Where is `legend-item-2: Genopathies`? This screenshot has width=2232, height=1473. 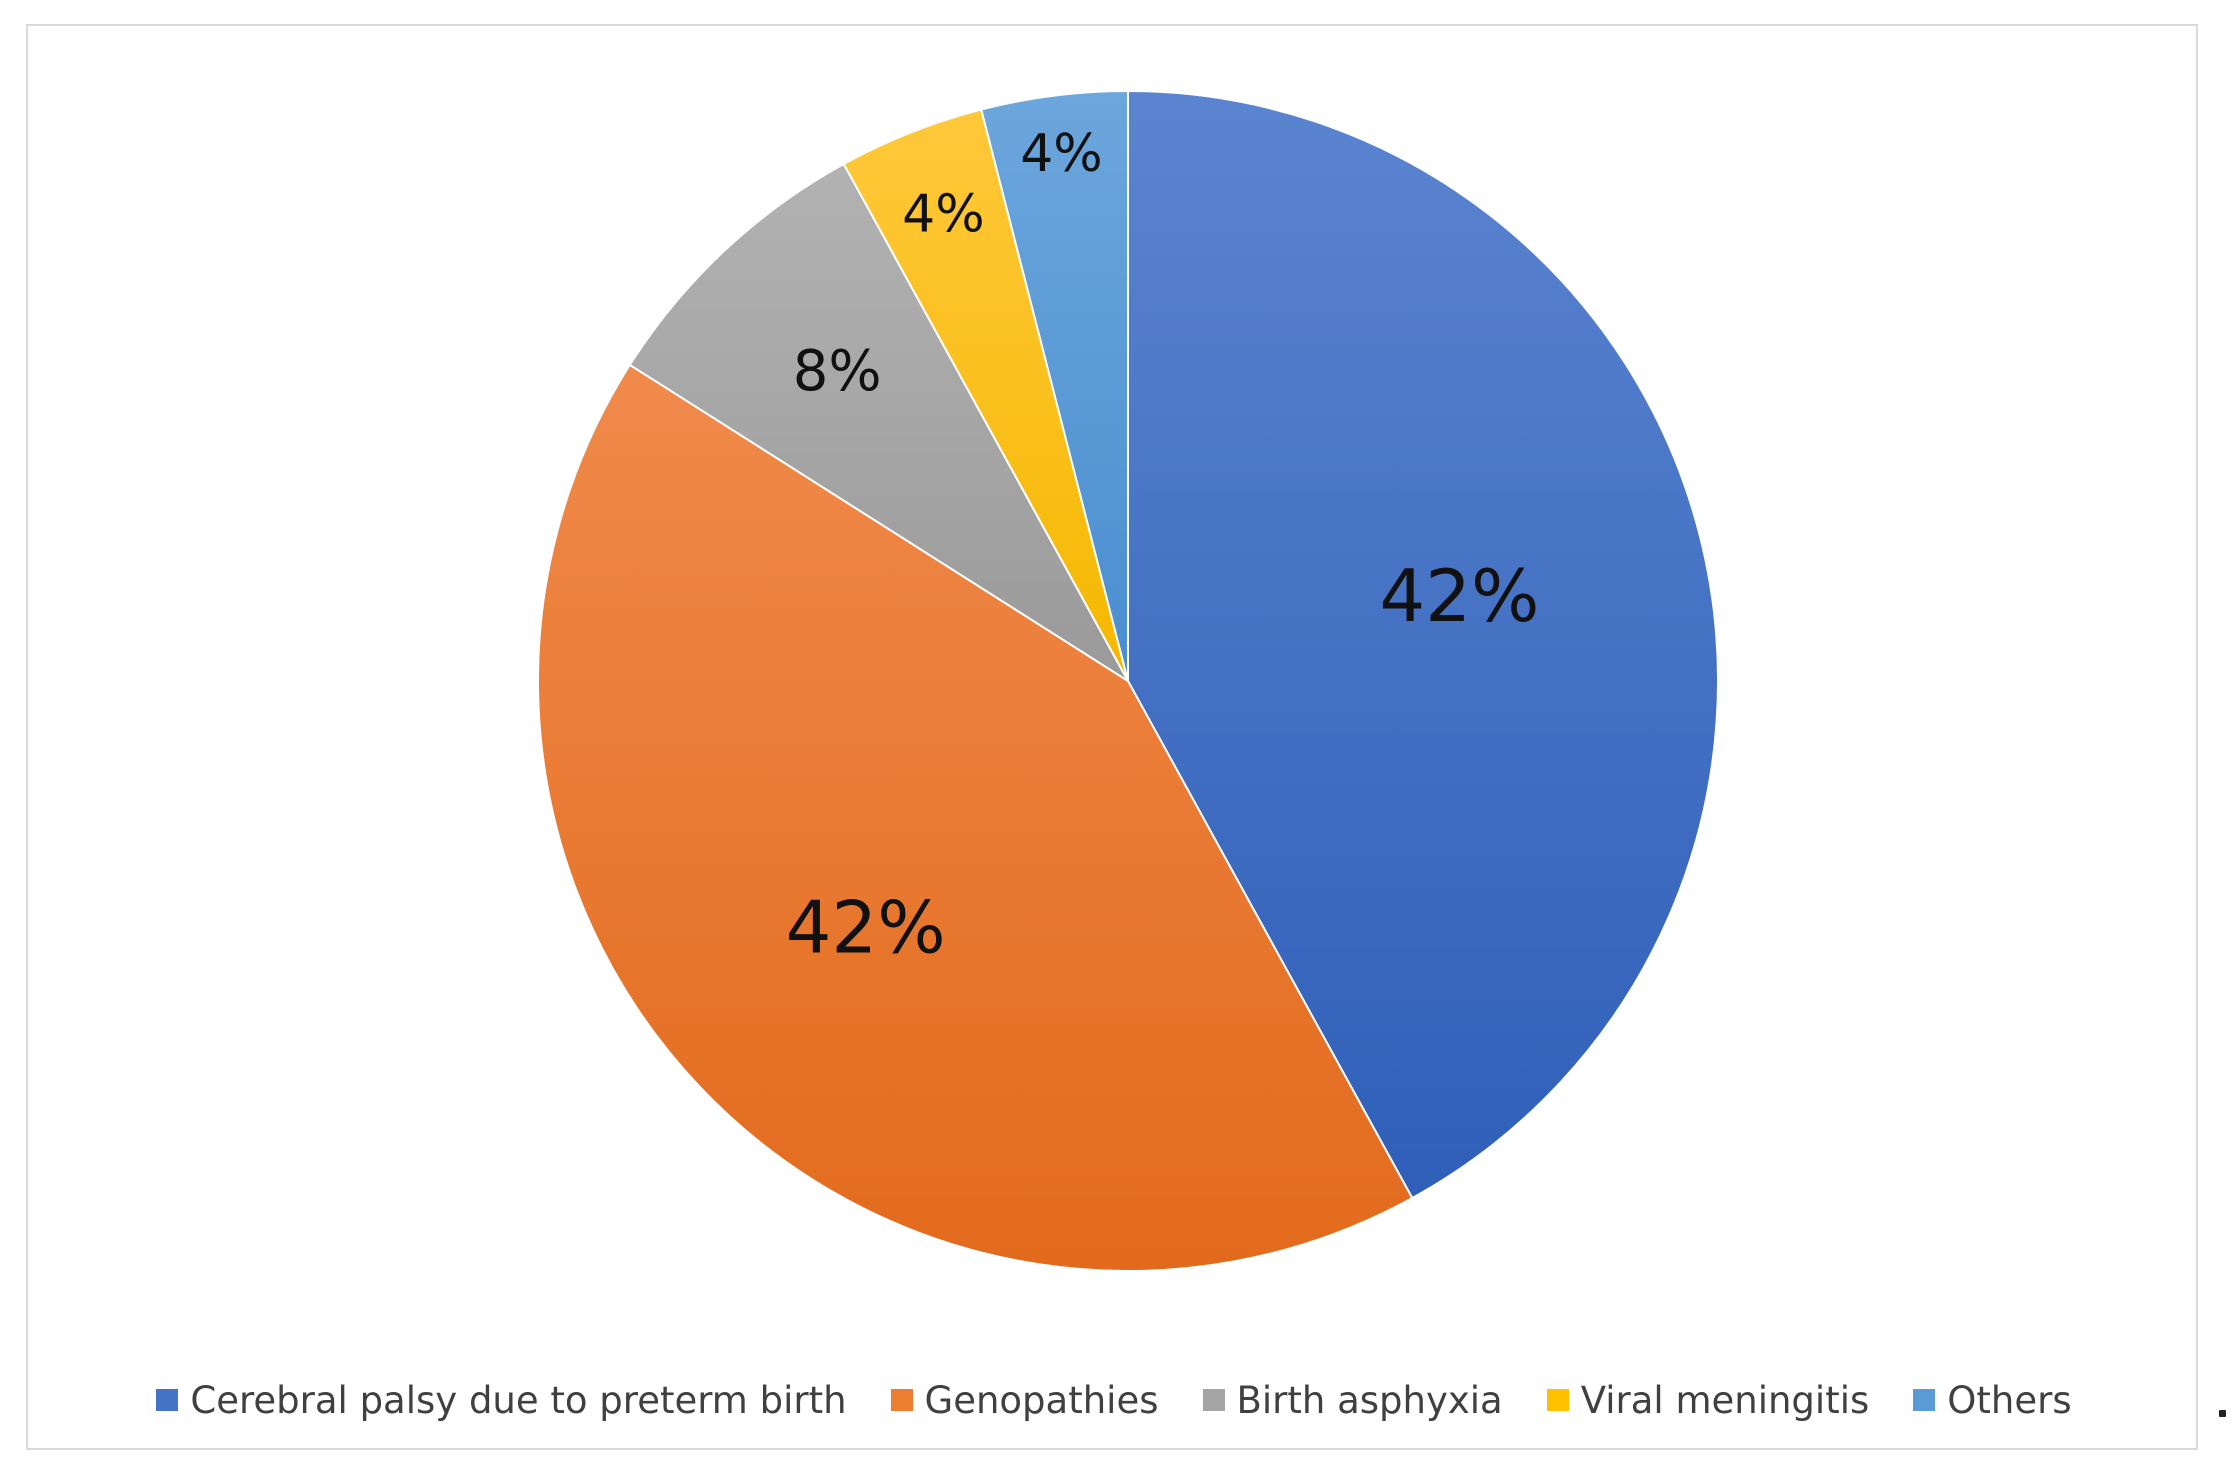 legend-item-2: Genopathies is located at coordinates (1024, 1400).